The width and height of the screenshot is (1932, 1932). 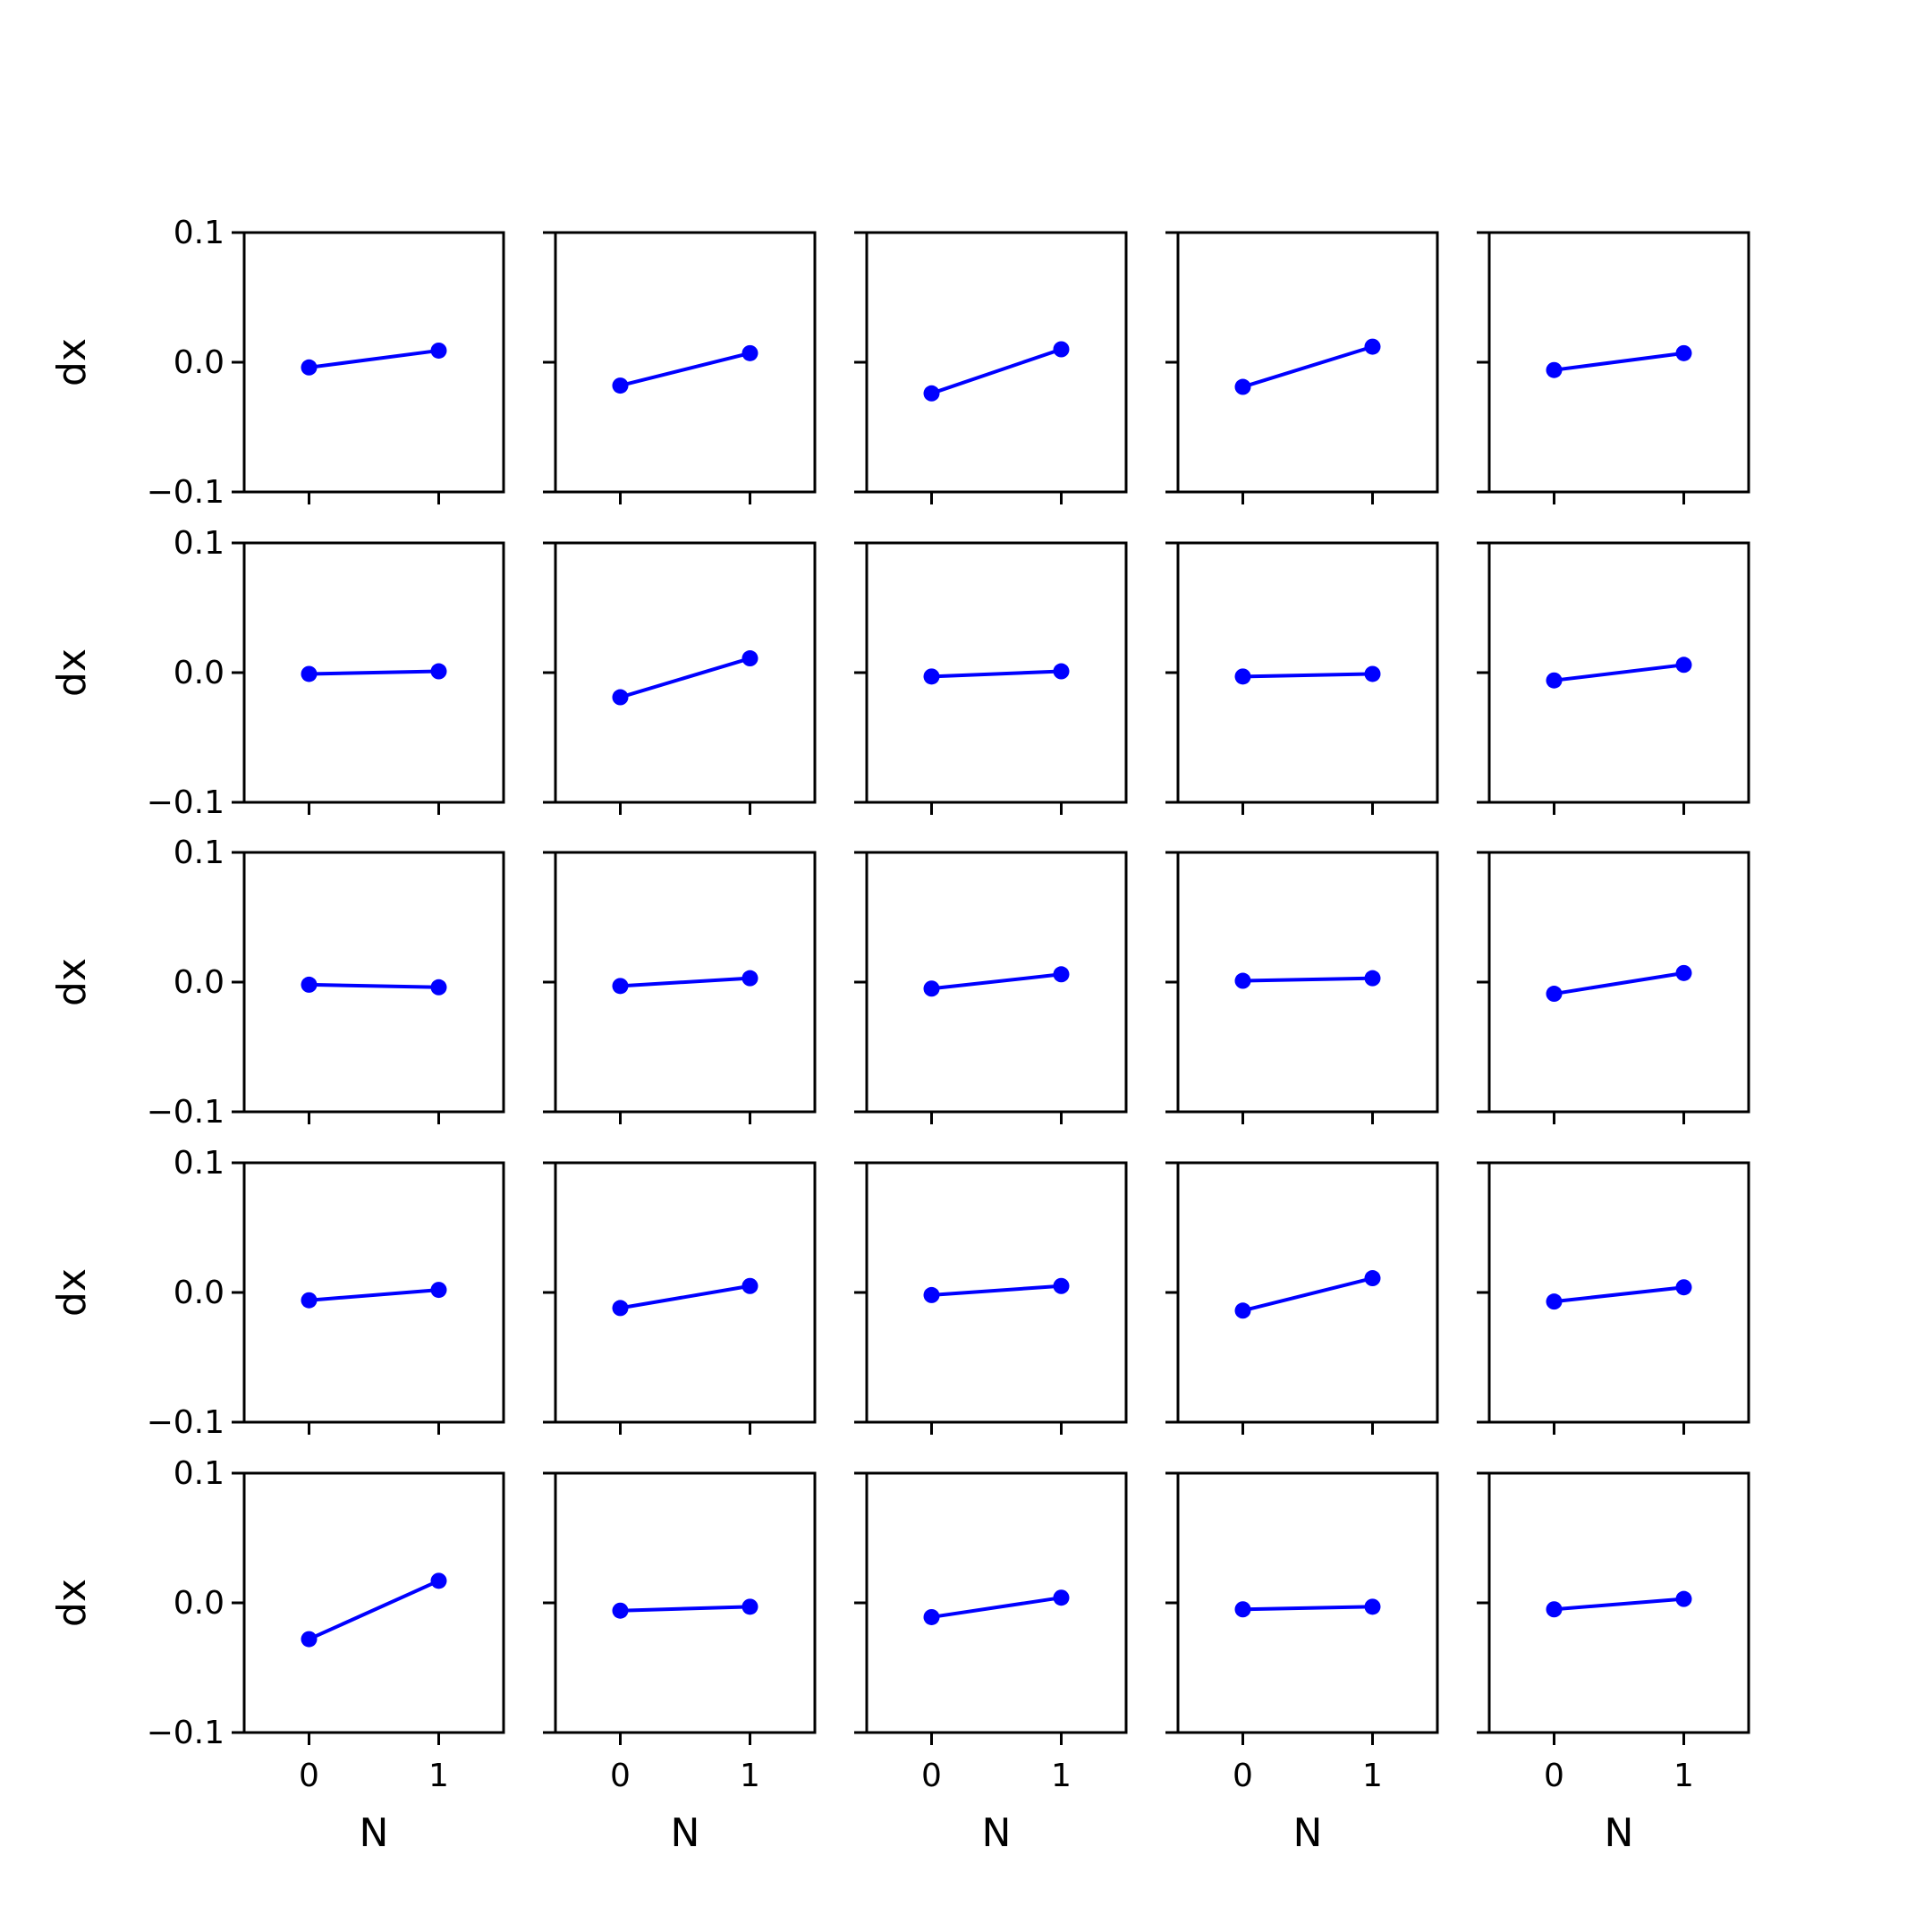 I want to click on panel-r4-c5-series-line, so click(x=1619, y=1294).